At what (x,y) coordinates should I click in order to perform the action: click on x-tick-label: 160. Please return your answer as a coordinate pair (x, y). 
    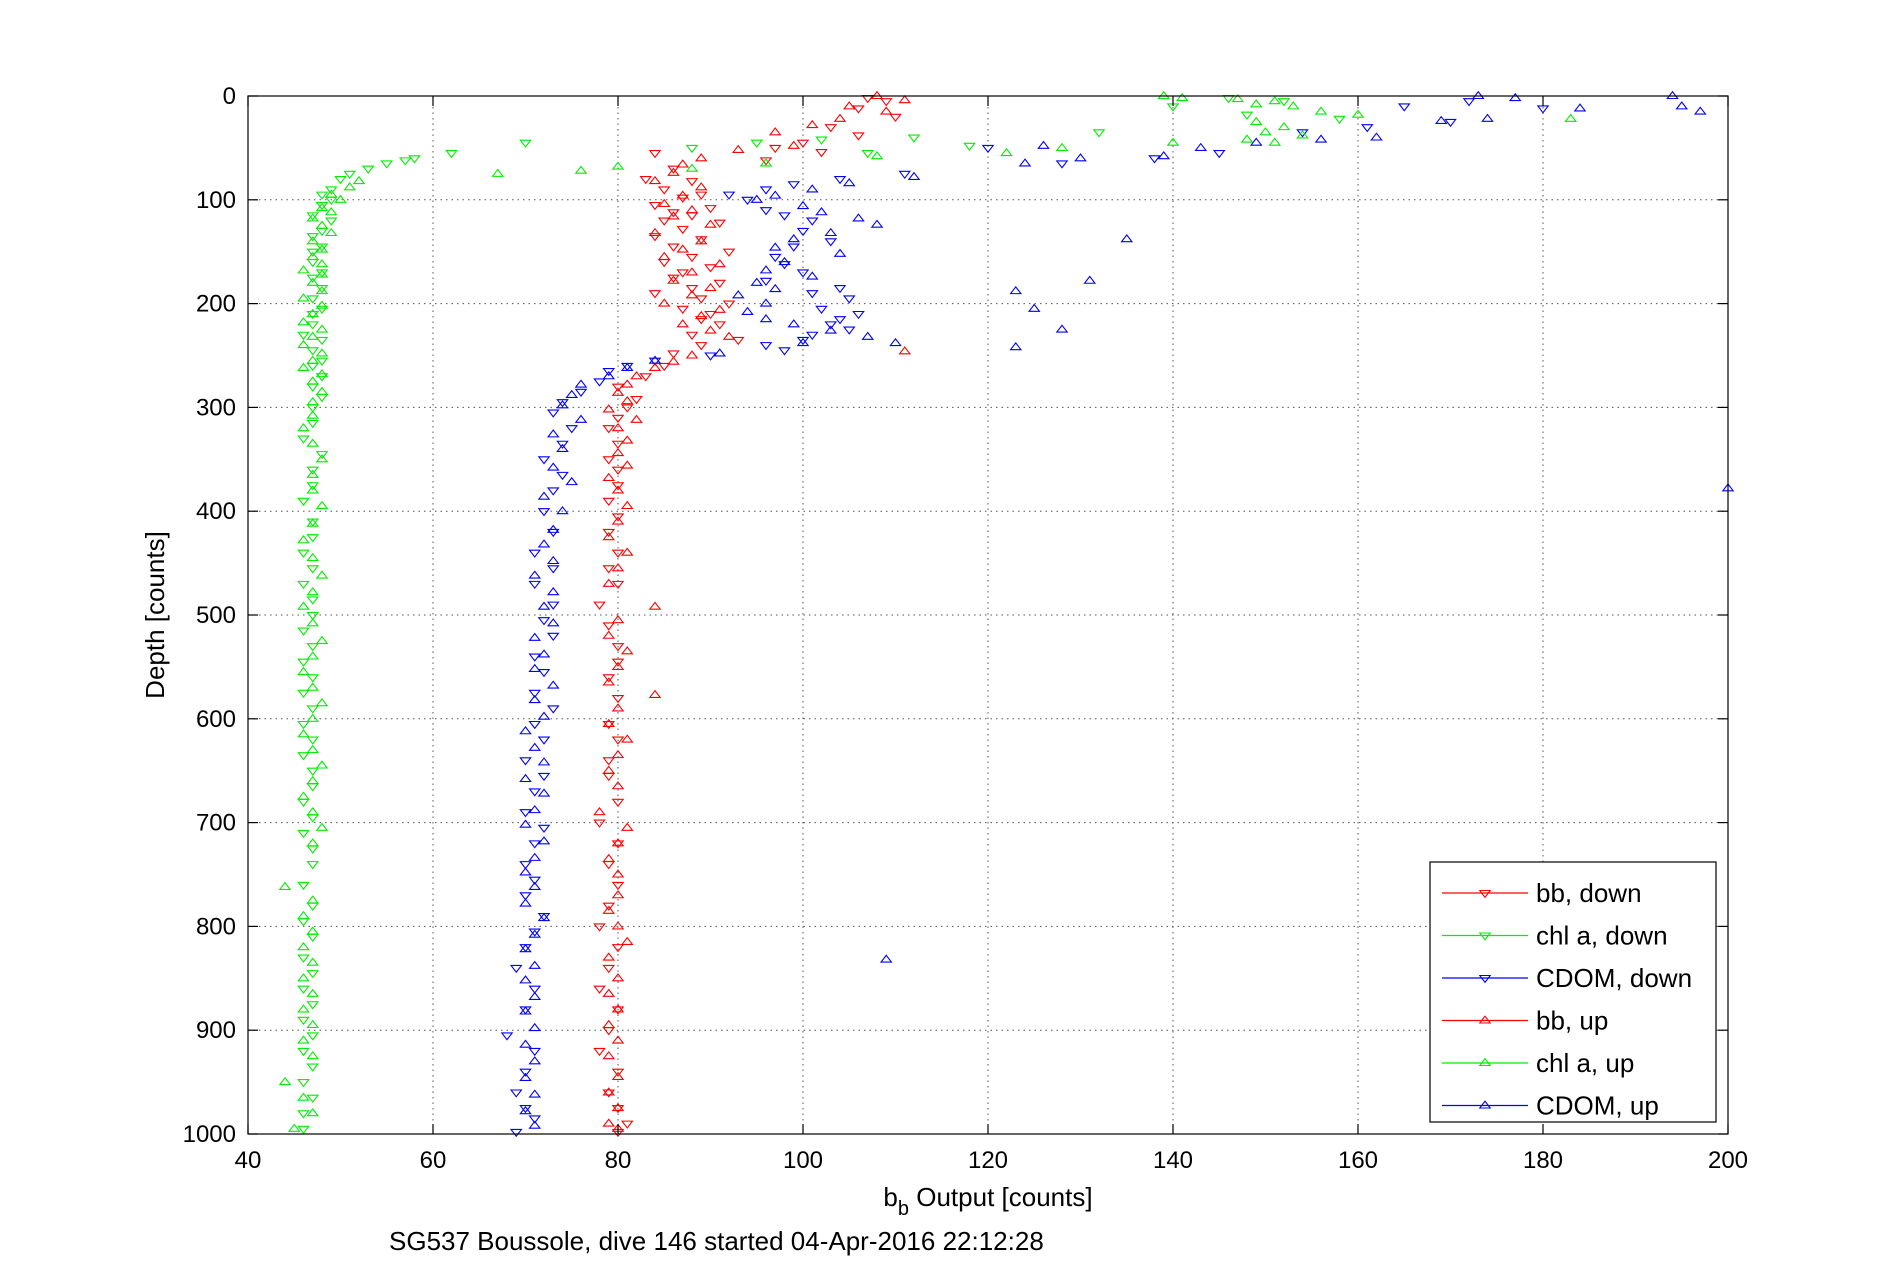
    Looking at the image, I should click on (1358, 1160).